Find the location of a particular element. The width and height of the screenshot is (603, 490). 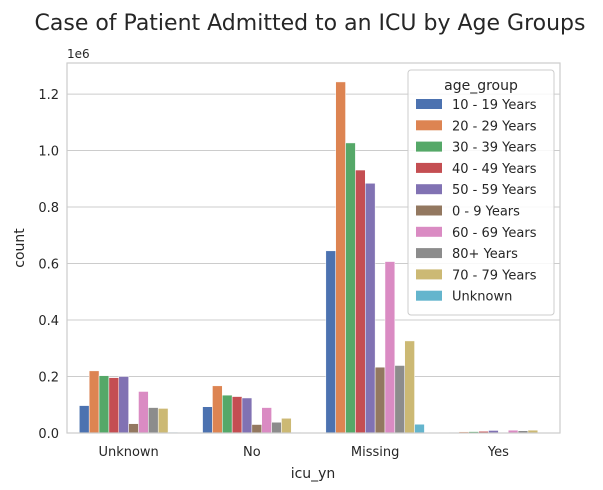

x-tick-label: Yes is located at coordinates (498, 452).